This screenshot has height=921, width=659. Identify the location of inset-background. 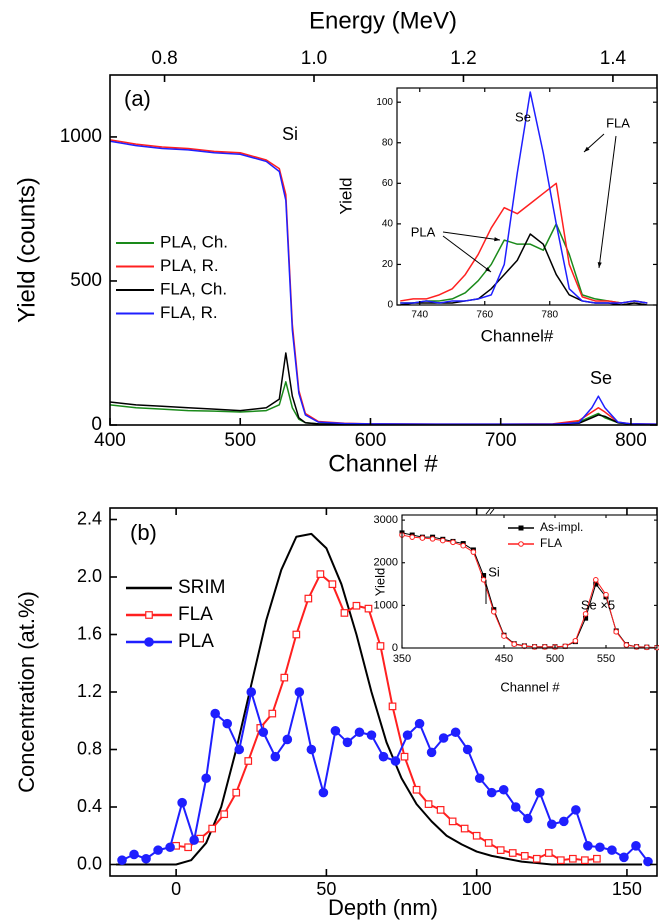
(527, 196).